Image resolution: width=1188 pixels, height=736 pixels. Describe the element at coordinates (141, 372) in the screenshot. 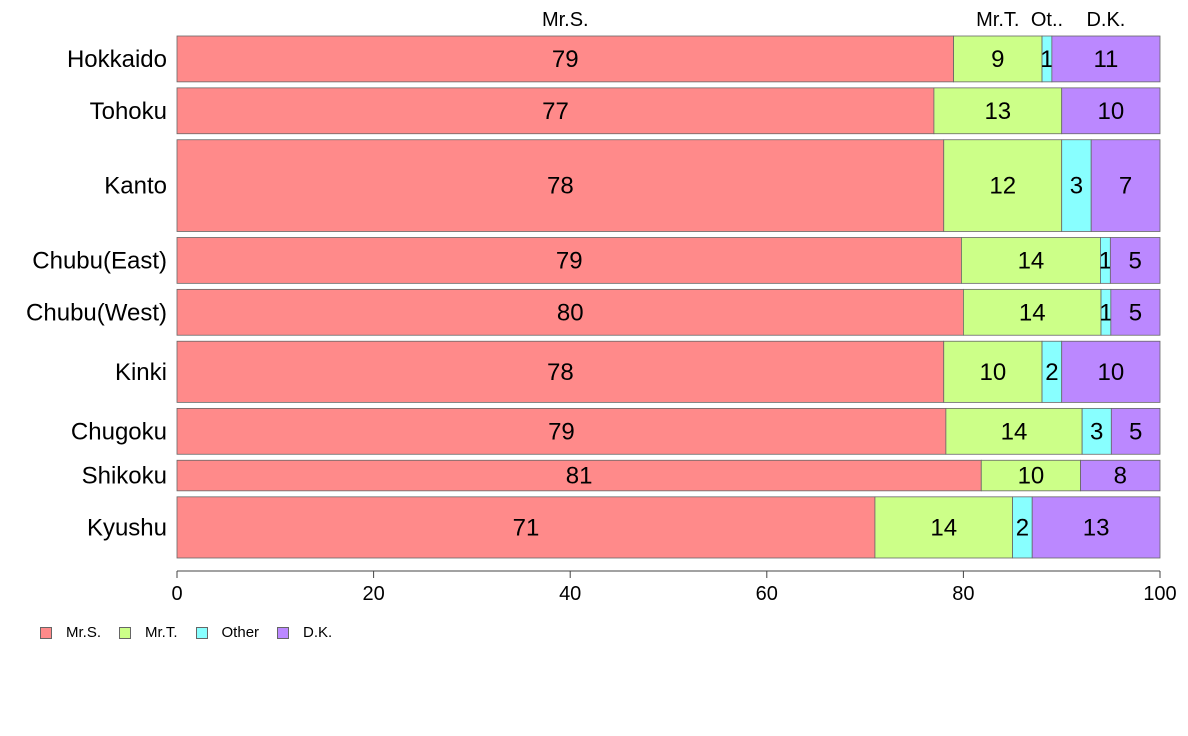

I see `category-label: Kinki` at that location.